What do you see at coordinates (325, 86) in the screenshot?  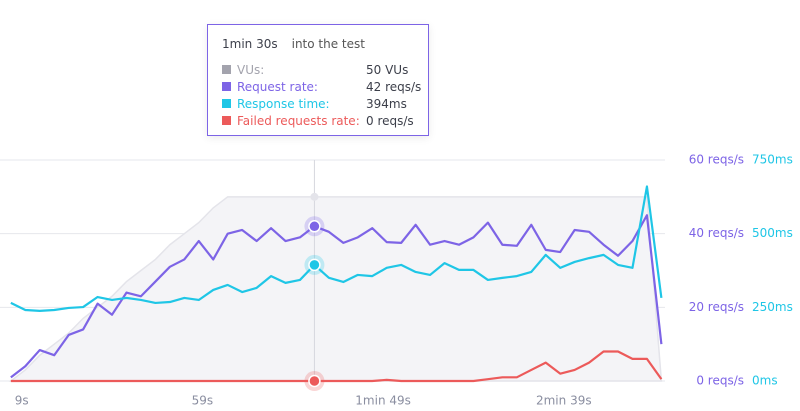 I see `tooltip-row: Request rate: 42 reqs/s` at bounding box center [325, 86].